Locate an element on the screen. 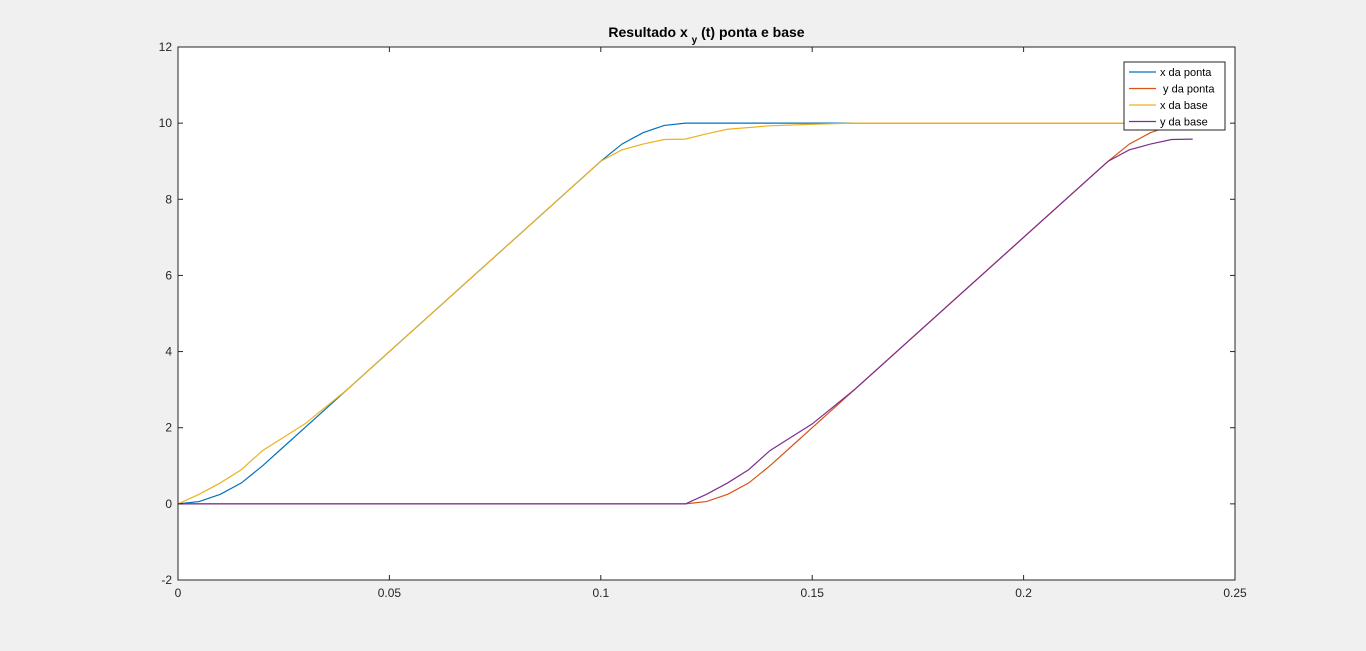 The height and width of the screenshot is (651, 1366). chart-title-main: Resultado x is located at coordinates (648, 32).